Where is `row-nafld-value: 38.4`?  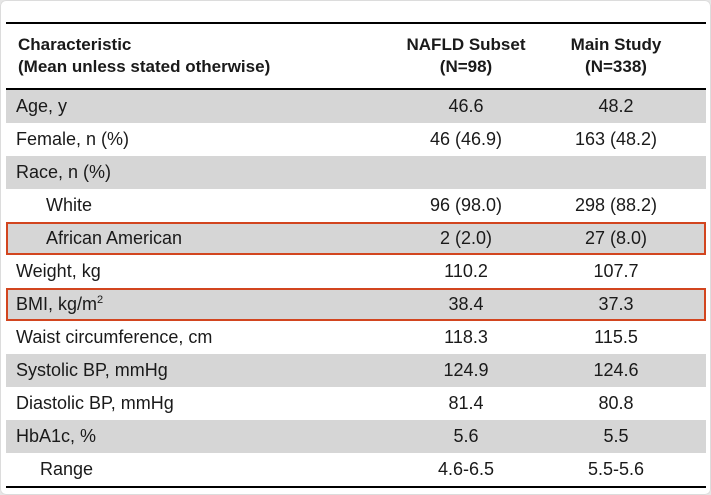 row-nafld-value: 38.4 is located at coordinates (466, 304).